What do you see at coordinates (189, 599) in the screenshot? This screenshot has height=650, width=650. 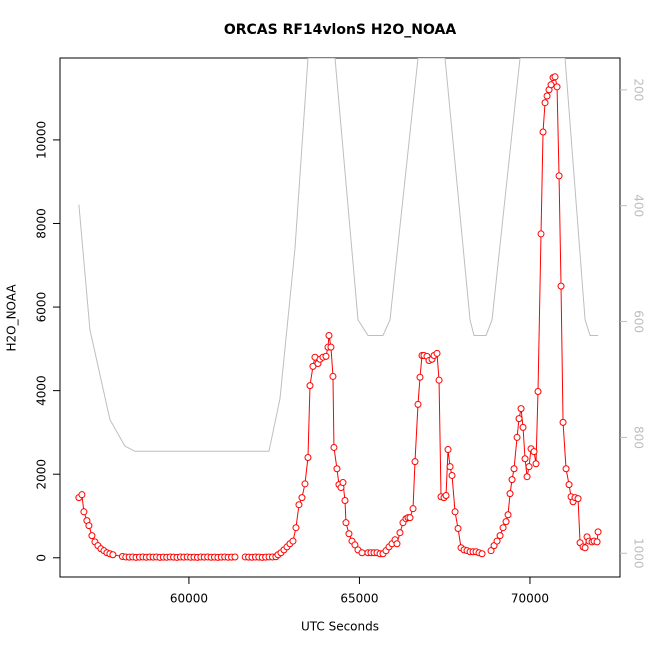 I see `x-tick-label: 60000` at bounding box center [189, 599].